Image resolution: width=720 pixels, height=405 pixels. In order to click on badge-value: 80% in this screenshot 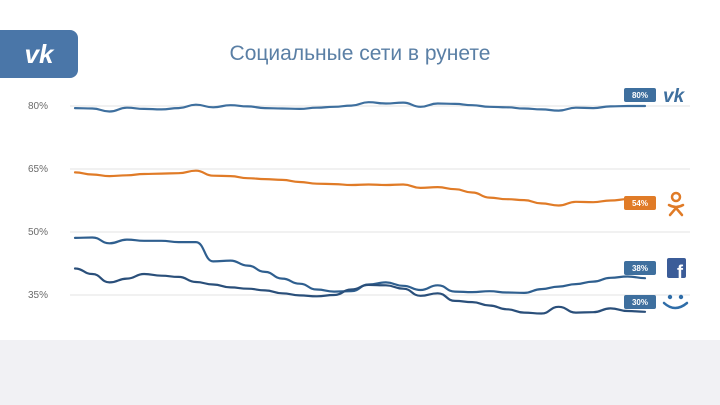, I will do `click(640, 95)`.